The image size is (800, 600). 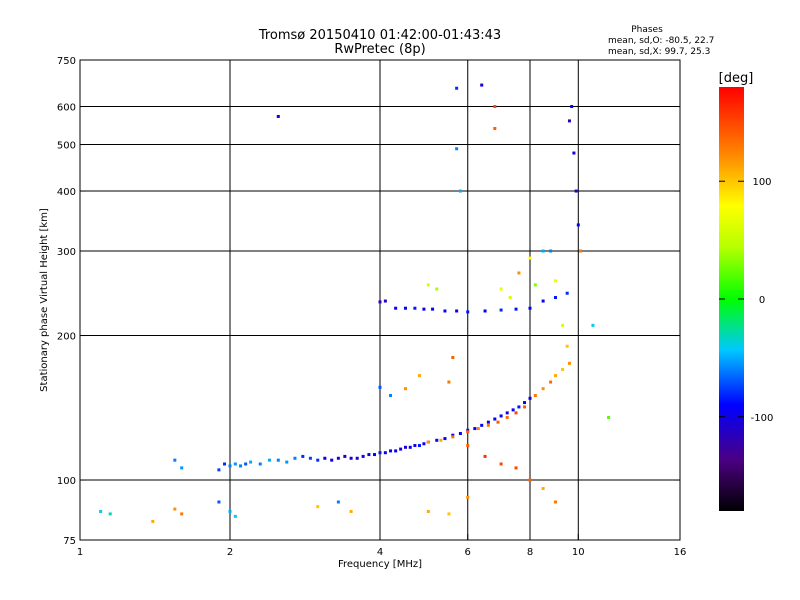 I want to click on x-tick-label: 8, so click(x=530, y=552).